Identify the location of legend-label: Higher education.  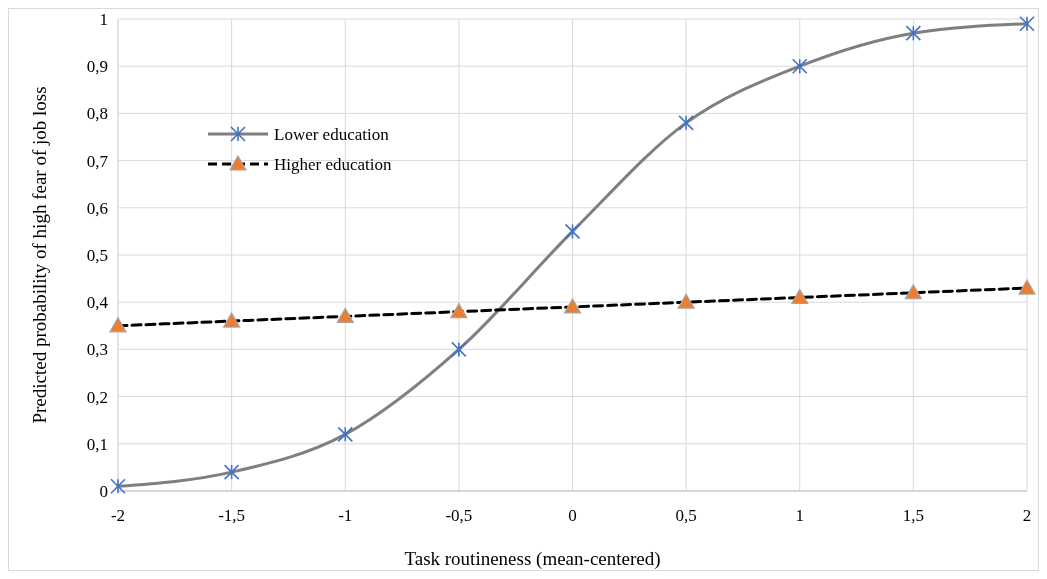
(333, 164).